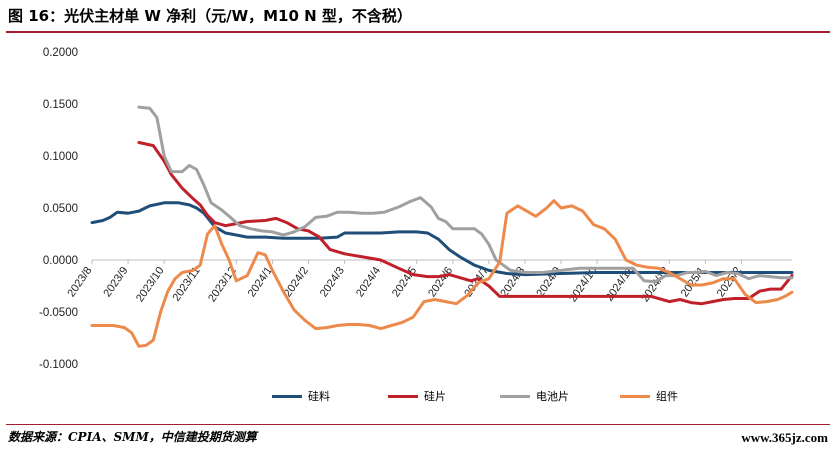  What do you see at coordinates (150, 284) in the screenshot?
I see `x-tick-label: 2023/10` at bounding box center [150, 284].